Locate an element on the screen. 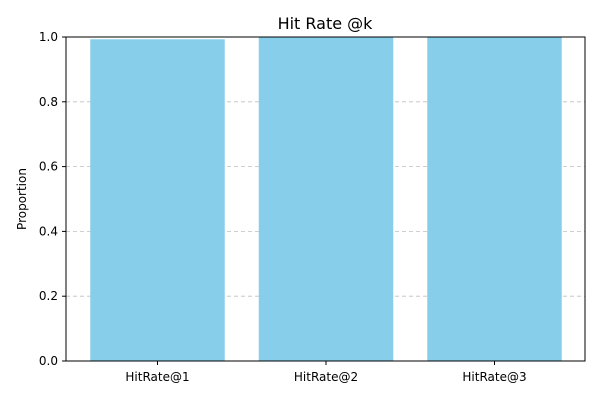 Image resolution: width=600 pixels, height=400 pixels. chart-title: Hit Rate @k is located at coordinates (326, 23).